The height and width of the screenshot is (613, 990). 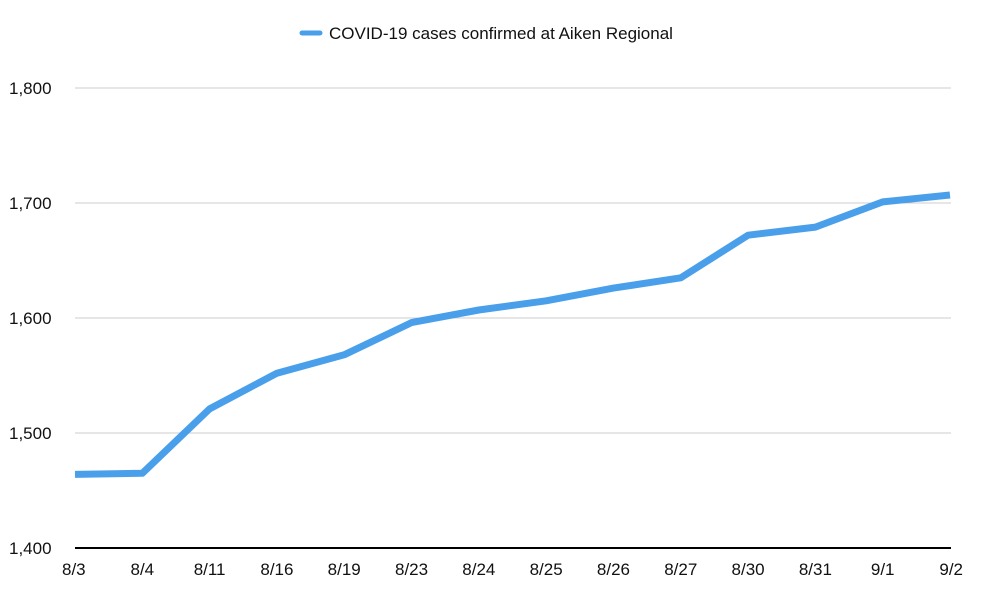 I want to click on x-tick-label: 8/24, so click(x=478, y=569).